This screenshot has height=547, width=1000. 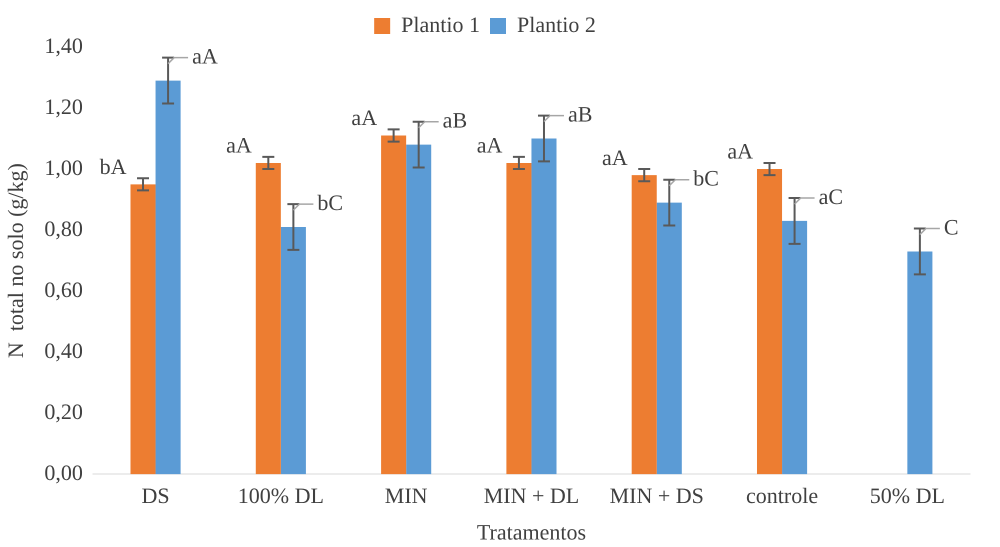 What do you see at coordinates (532, 495) in the screenshot?
I see `x-tick-label: MIN + DL` at bounding box center [532, 495].